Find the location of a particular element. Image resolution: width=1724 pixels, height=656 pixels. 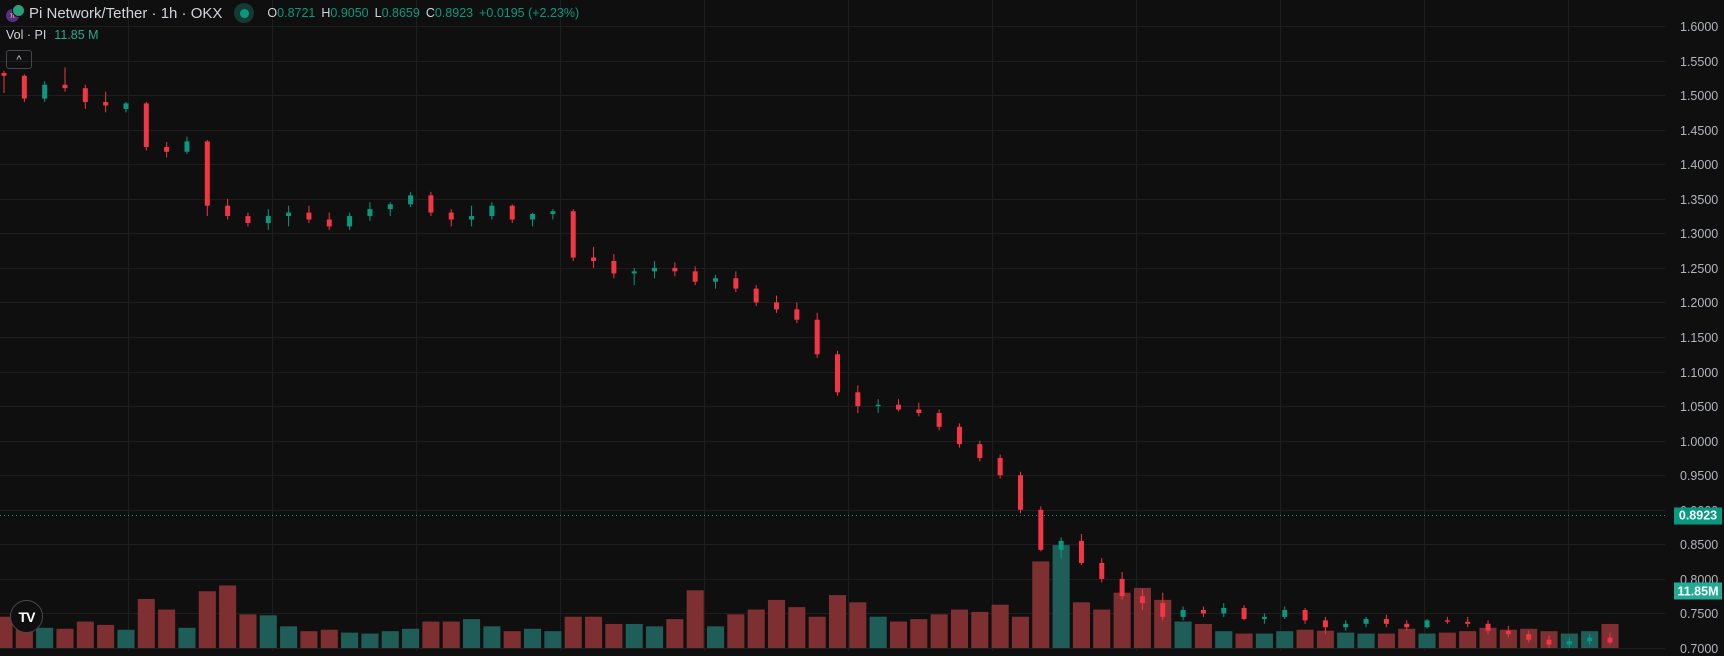

price-tick-label: 1.1000 is located at coordinates (1699, 372).